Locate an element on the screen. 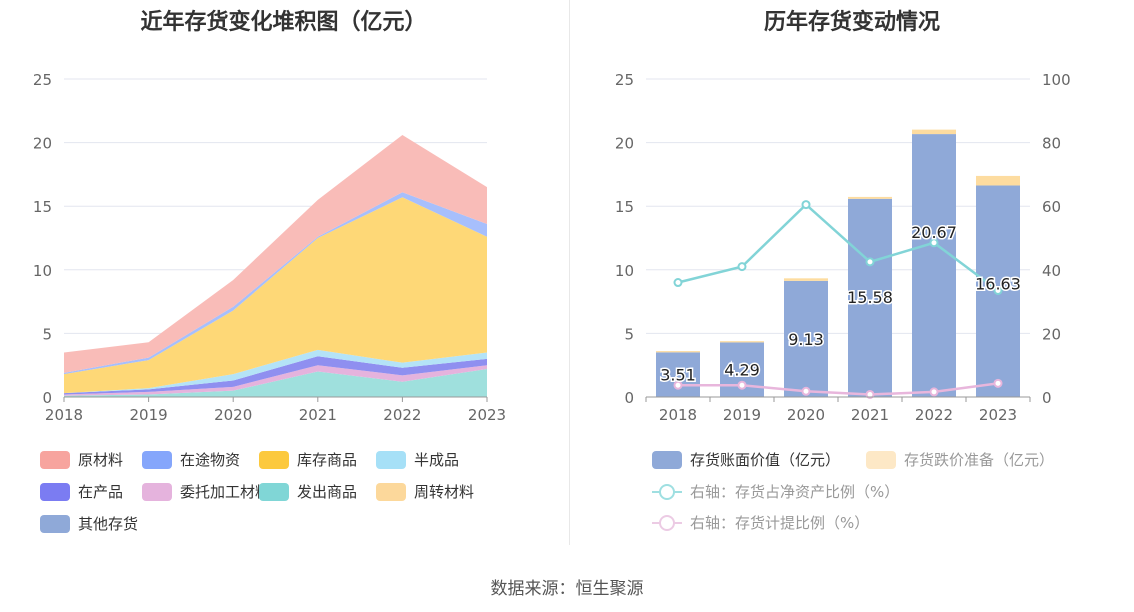  bar-data-label: 15.58 is located at coordinates (870, 297).